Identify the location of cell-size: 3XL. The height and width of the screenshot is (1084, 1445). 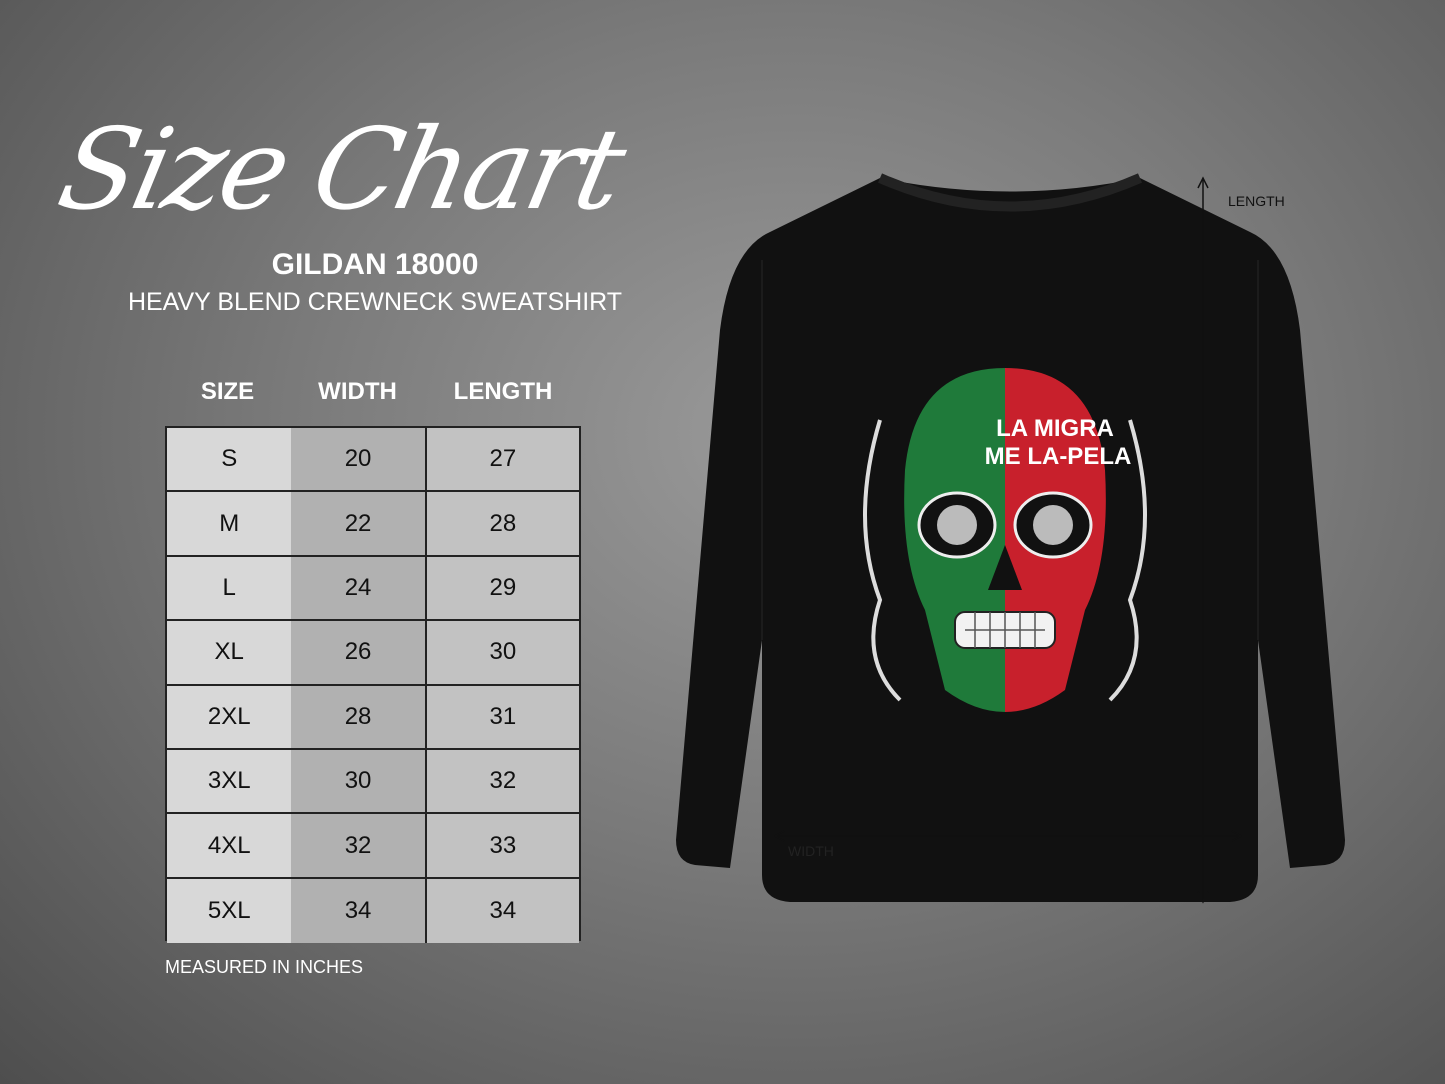
(229, 781).